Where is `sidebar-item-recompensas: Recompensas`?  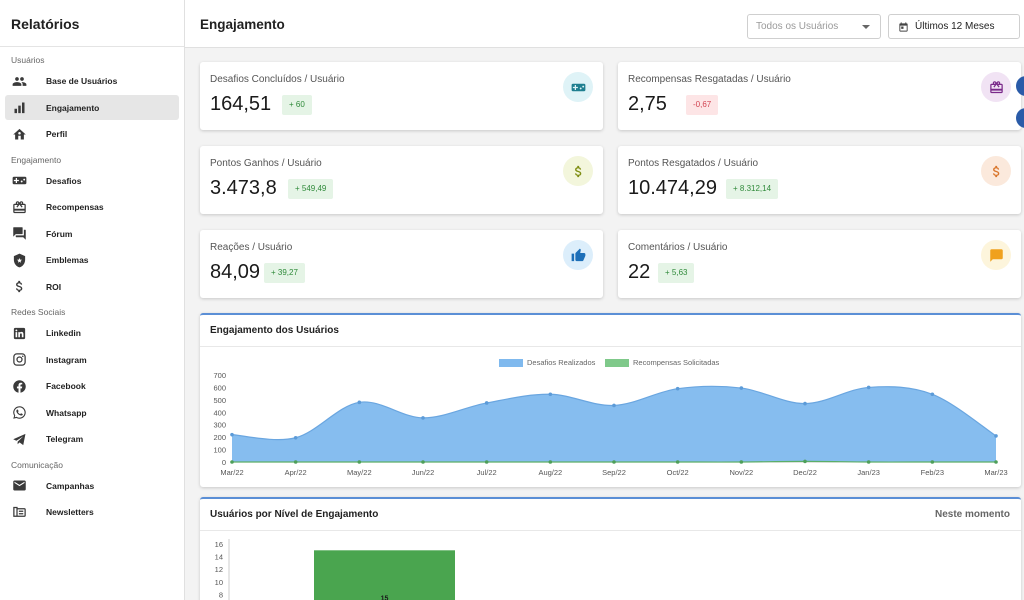
sidebar-item-recompensas: Recompensas is located at coordinates (92, 207).